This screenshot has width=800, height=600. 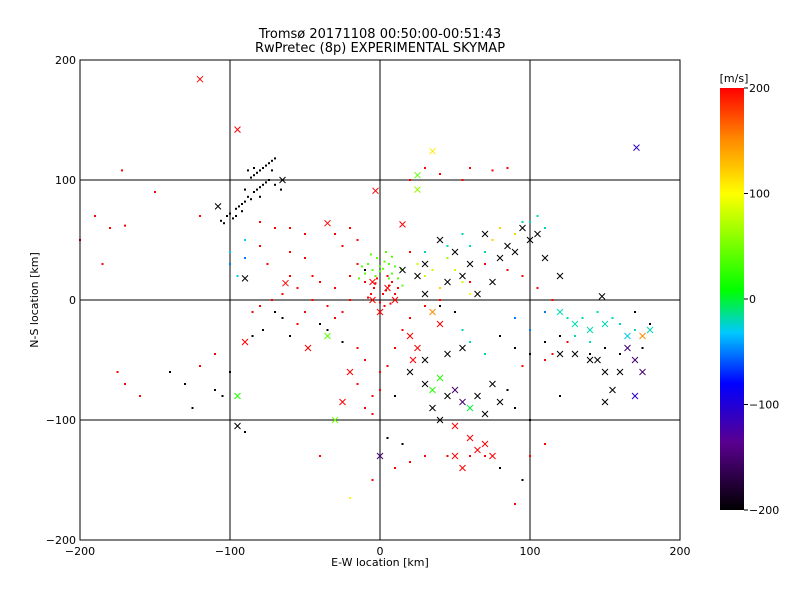 What do you see at coordinates (378, 546) in the screenshot?
I see `x-axis: −200 −100 0 100 200` at bounding box center [378, 546].